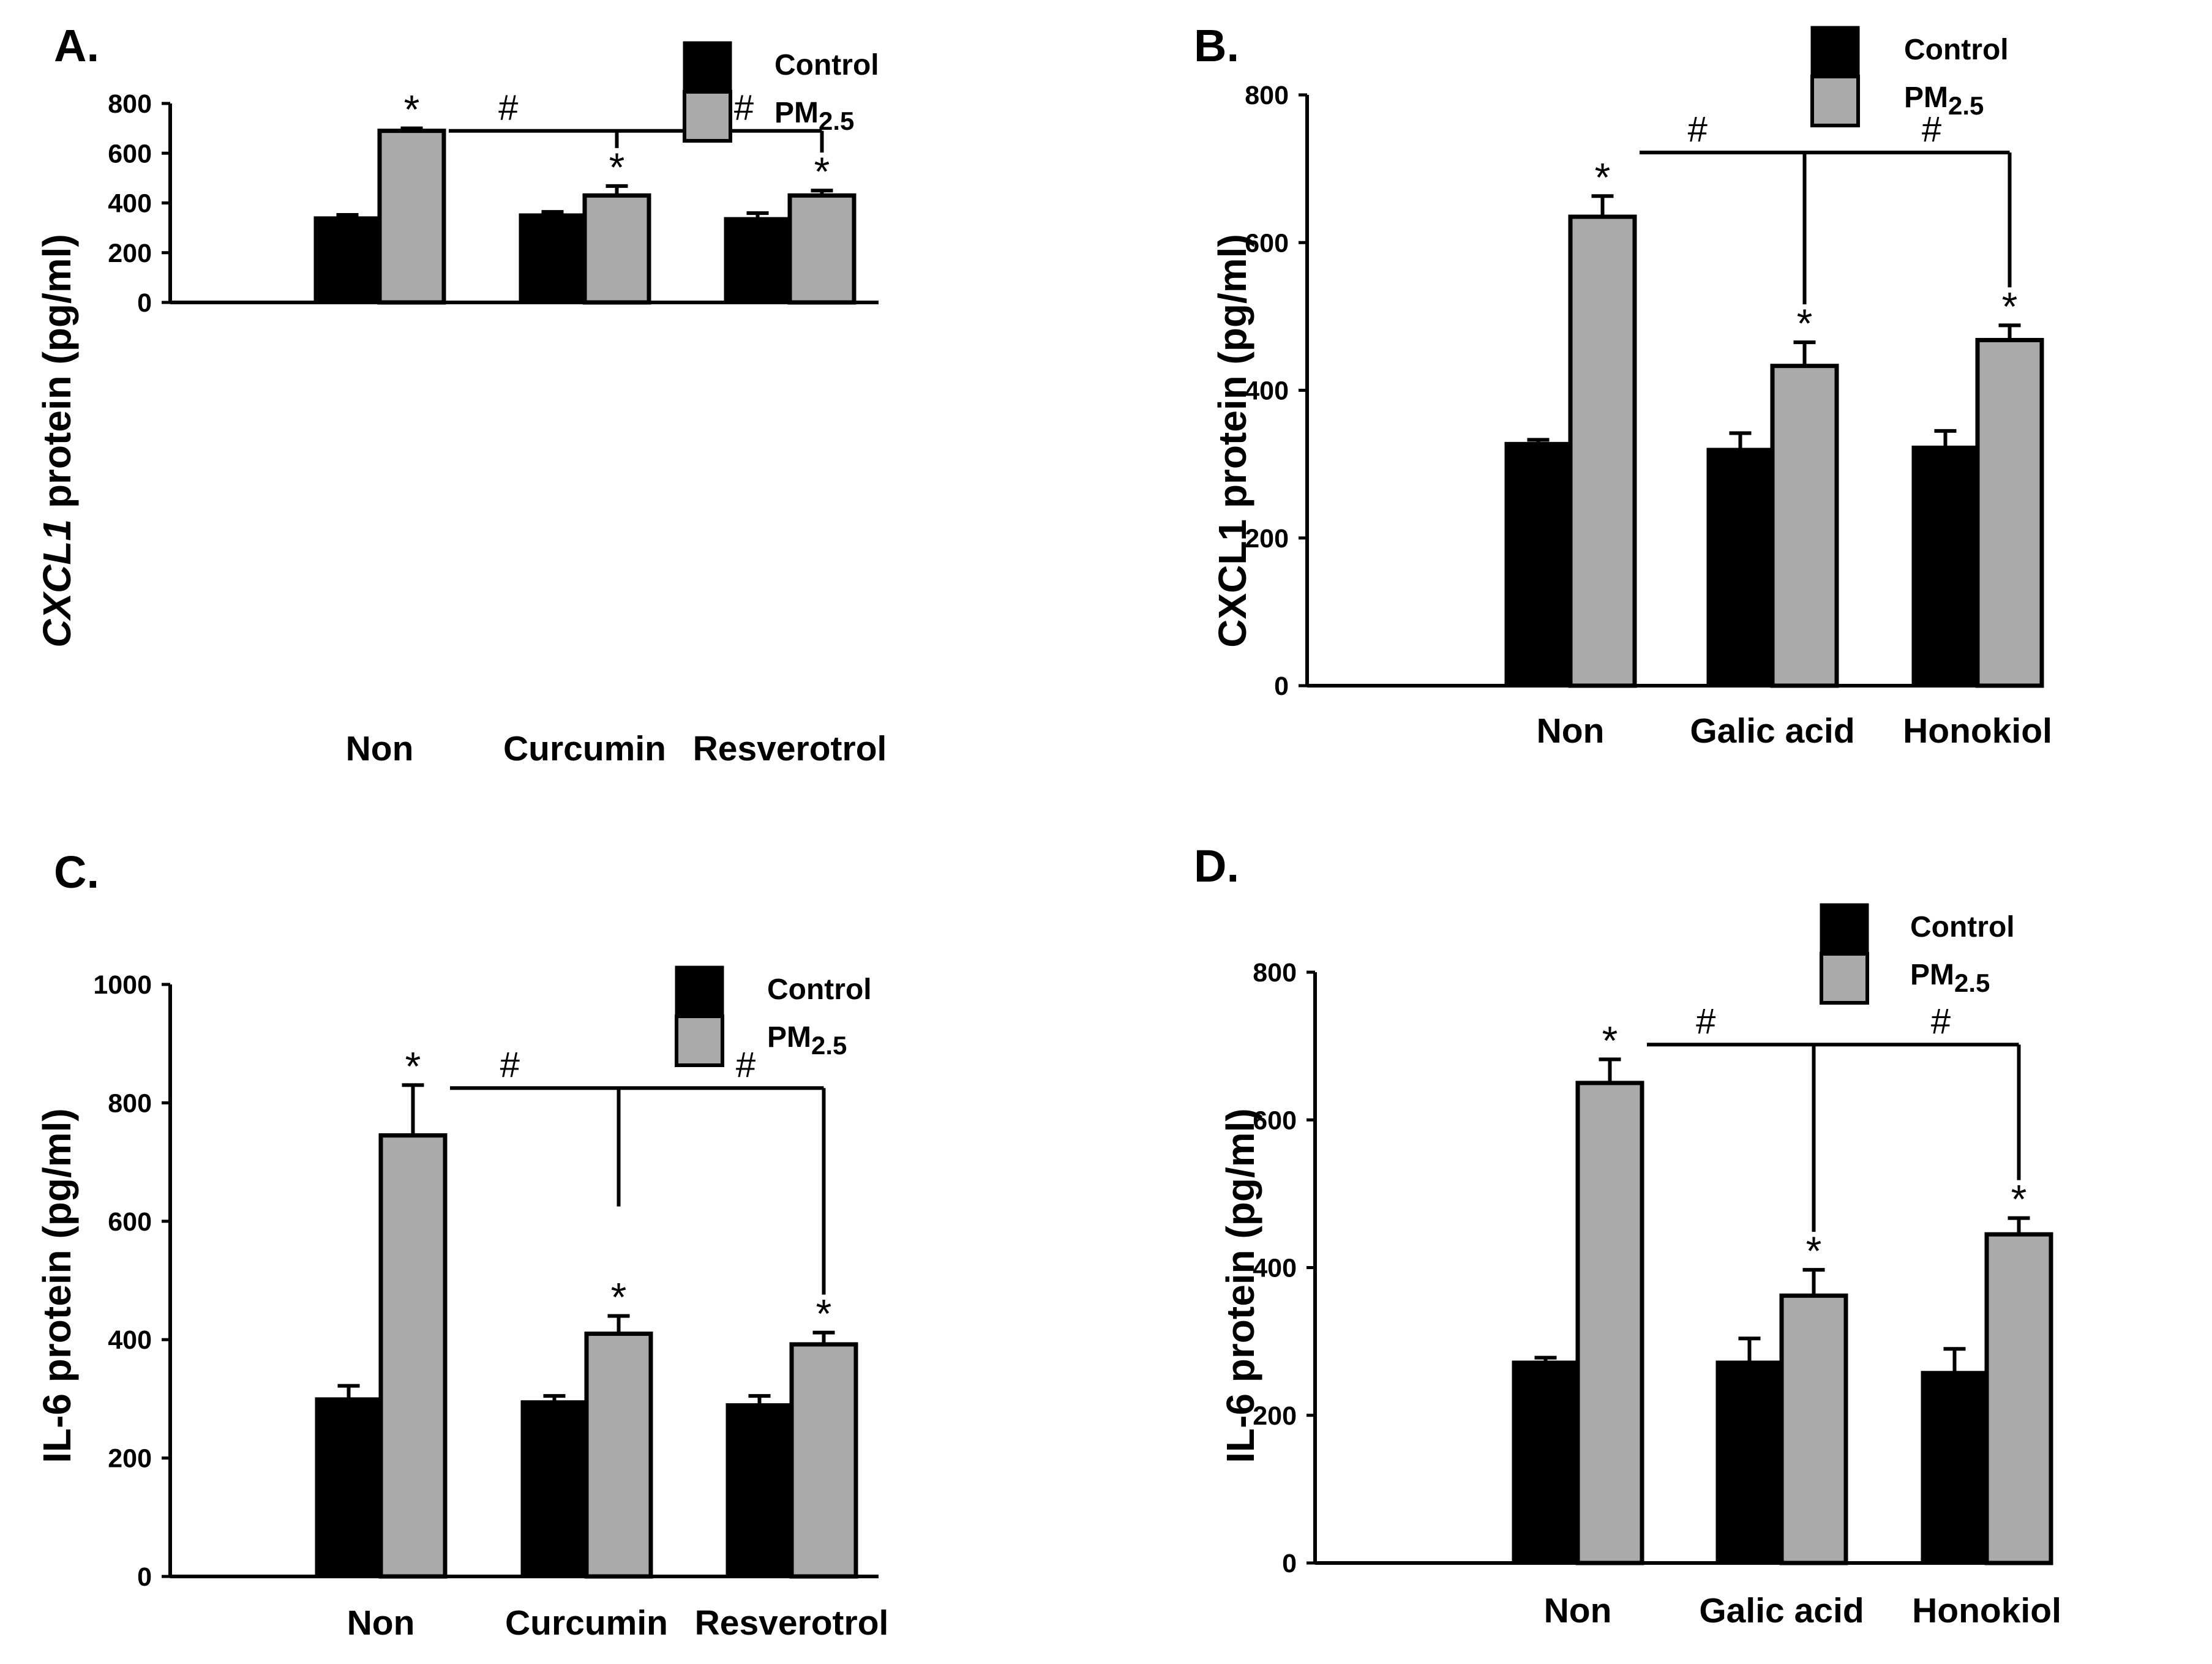 The image size is (2212, 1664). I want to click on y-axis-title-text: IL-6 protein (pg/ml), so click(57, 1286).